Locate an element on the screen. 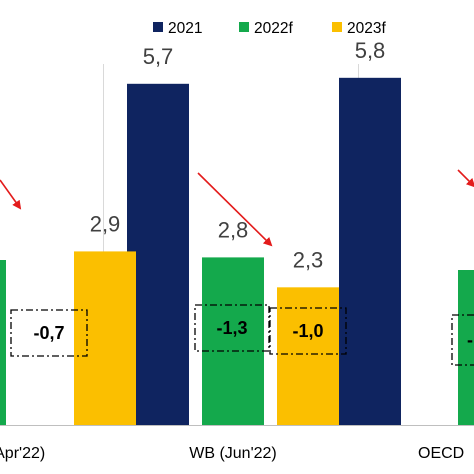 Image resolution: width=474 pixels, height=474 pixels. bar-wb-jun-22-2022f is located at coordinates (233, 341).